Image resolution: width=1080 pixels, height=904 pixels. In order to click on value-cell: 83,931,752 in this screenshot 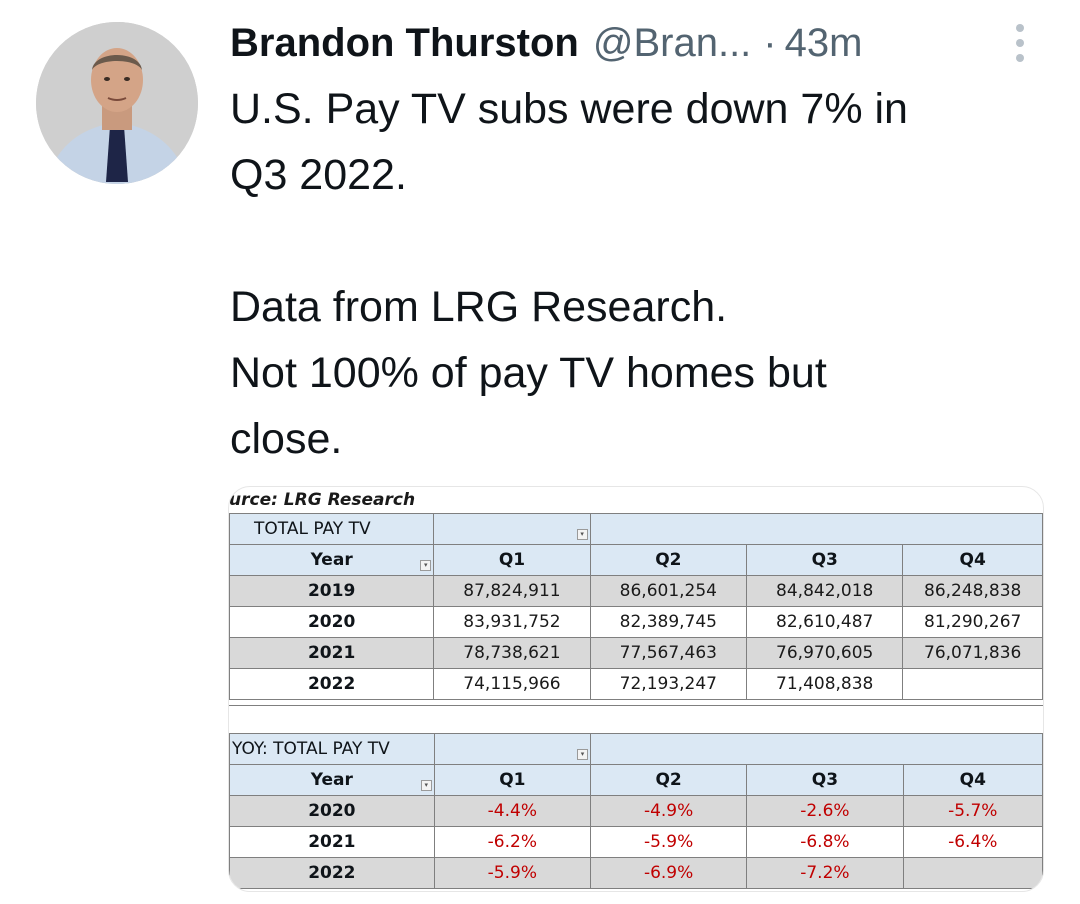, I will do `click(512, 622)`.